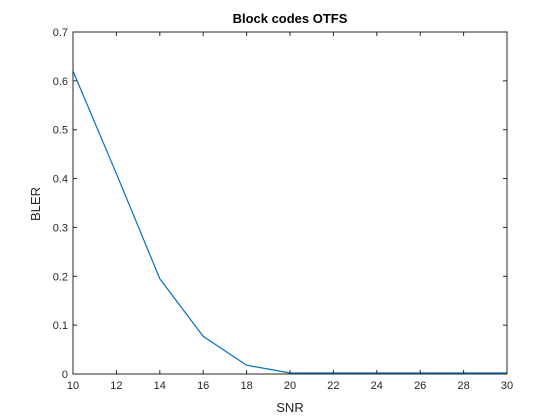 This screenshot has width=560, height=420. What do you see at coordinates (333, 386) in the screenshot?
I see `x-tick-label: 22` at bounding box center [333, 386].